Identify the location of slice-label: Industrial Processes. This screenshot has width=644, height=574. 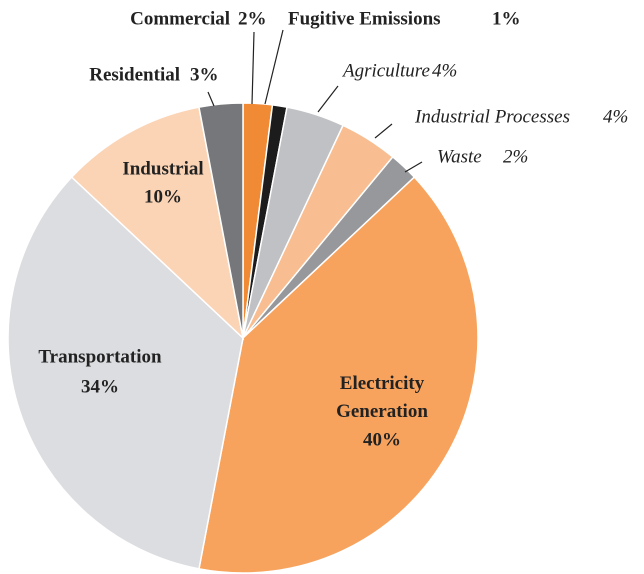
(492, 116).